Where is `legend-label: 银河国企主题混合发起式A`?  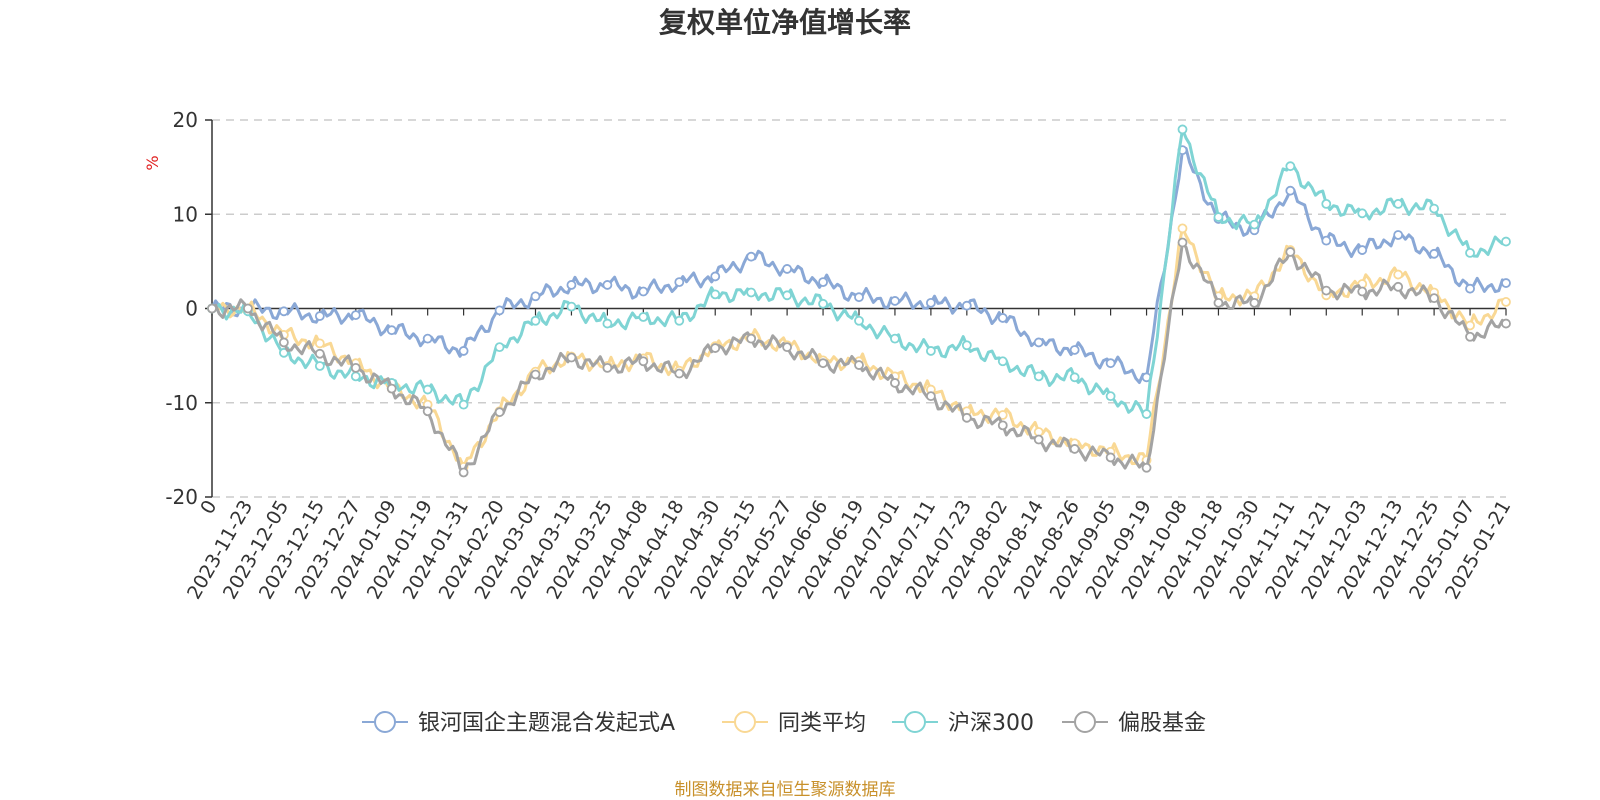 legend-label: 银河国企主题混合发起式A is located at coordinates (546, 723).